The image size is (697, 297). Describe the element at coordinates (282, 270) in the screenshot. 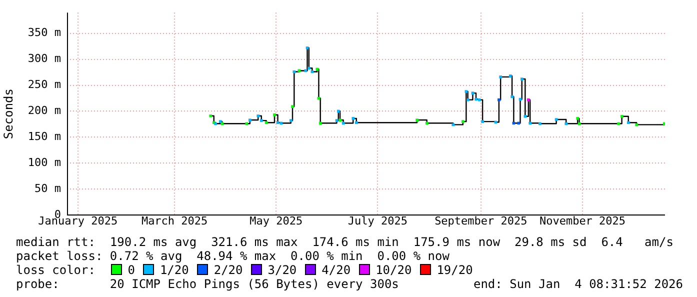

I see `legend-label: 3/20` at that location.